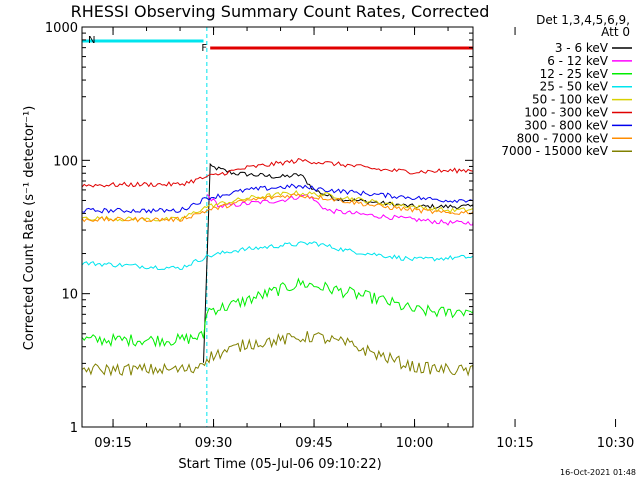 Image resolution: width=640 pixels, height=480 pixels. I want to click on observing-flags: NF, so click(277, 44).